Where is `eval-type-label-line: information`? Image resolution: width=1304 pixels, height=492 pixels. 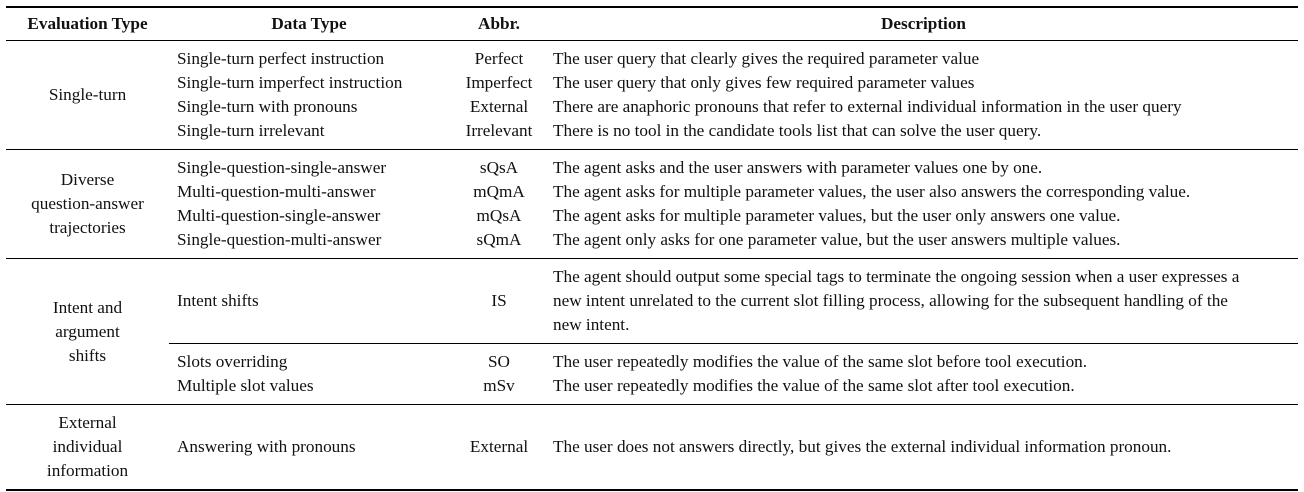 eval-type-label-line: information is located at coordinates (87, 470).